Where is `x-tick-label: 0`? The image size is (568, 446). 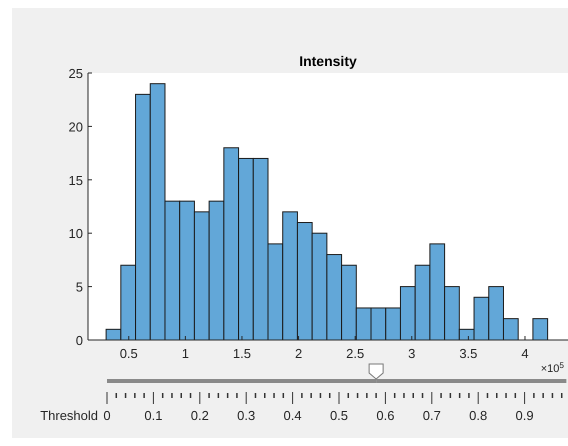
x-tick-label: 0 is located at coordinates (107, 415).